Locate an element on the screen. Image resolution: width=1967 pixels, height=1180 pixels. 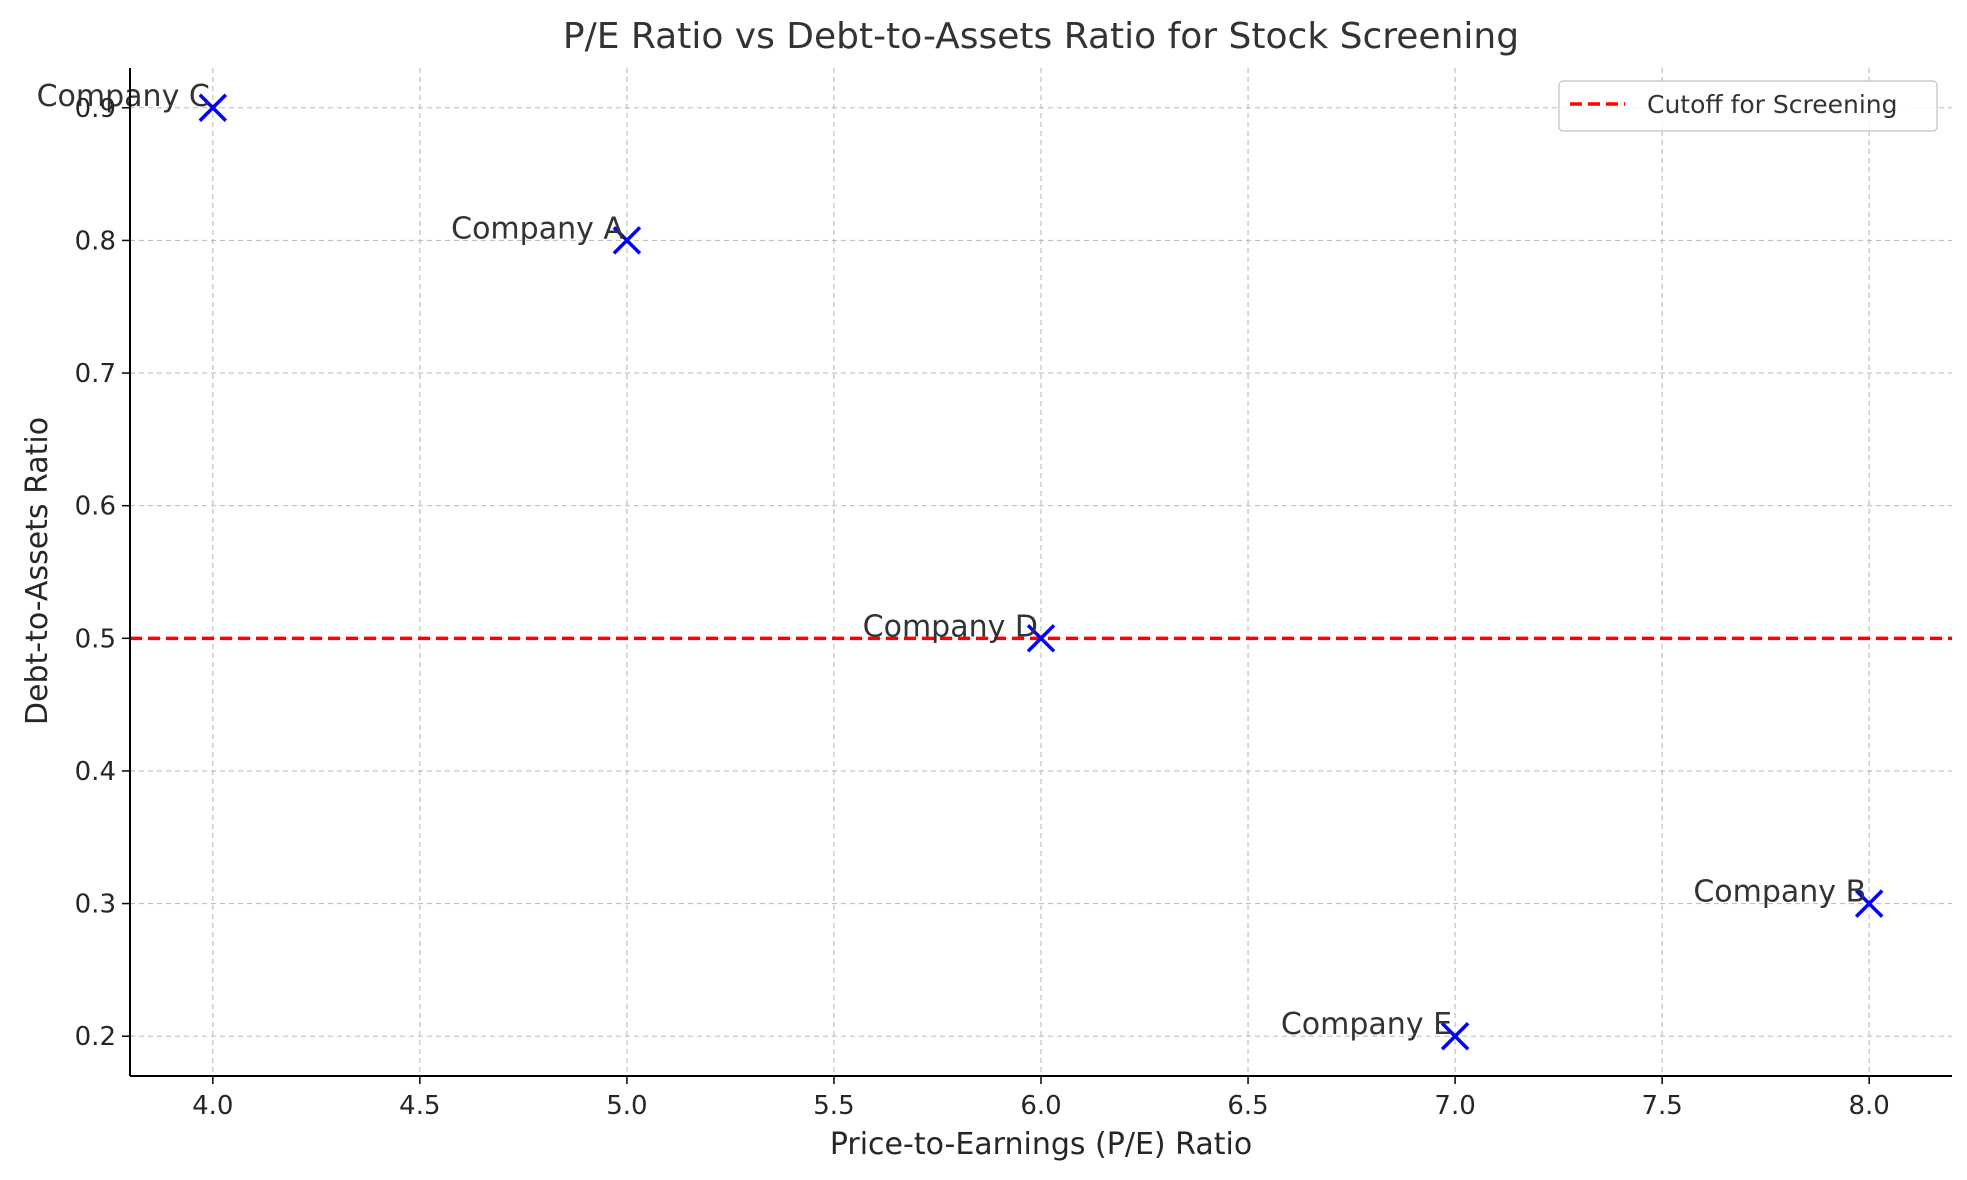
point-label: Company D is located at coordinates (950, 626).